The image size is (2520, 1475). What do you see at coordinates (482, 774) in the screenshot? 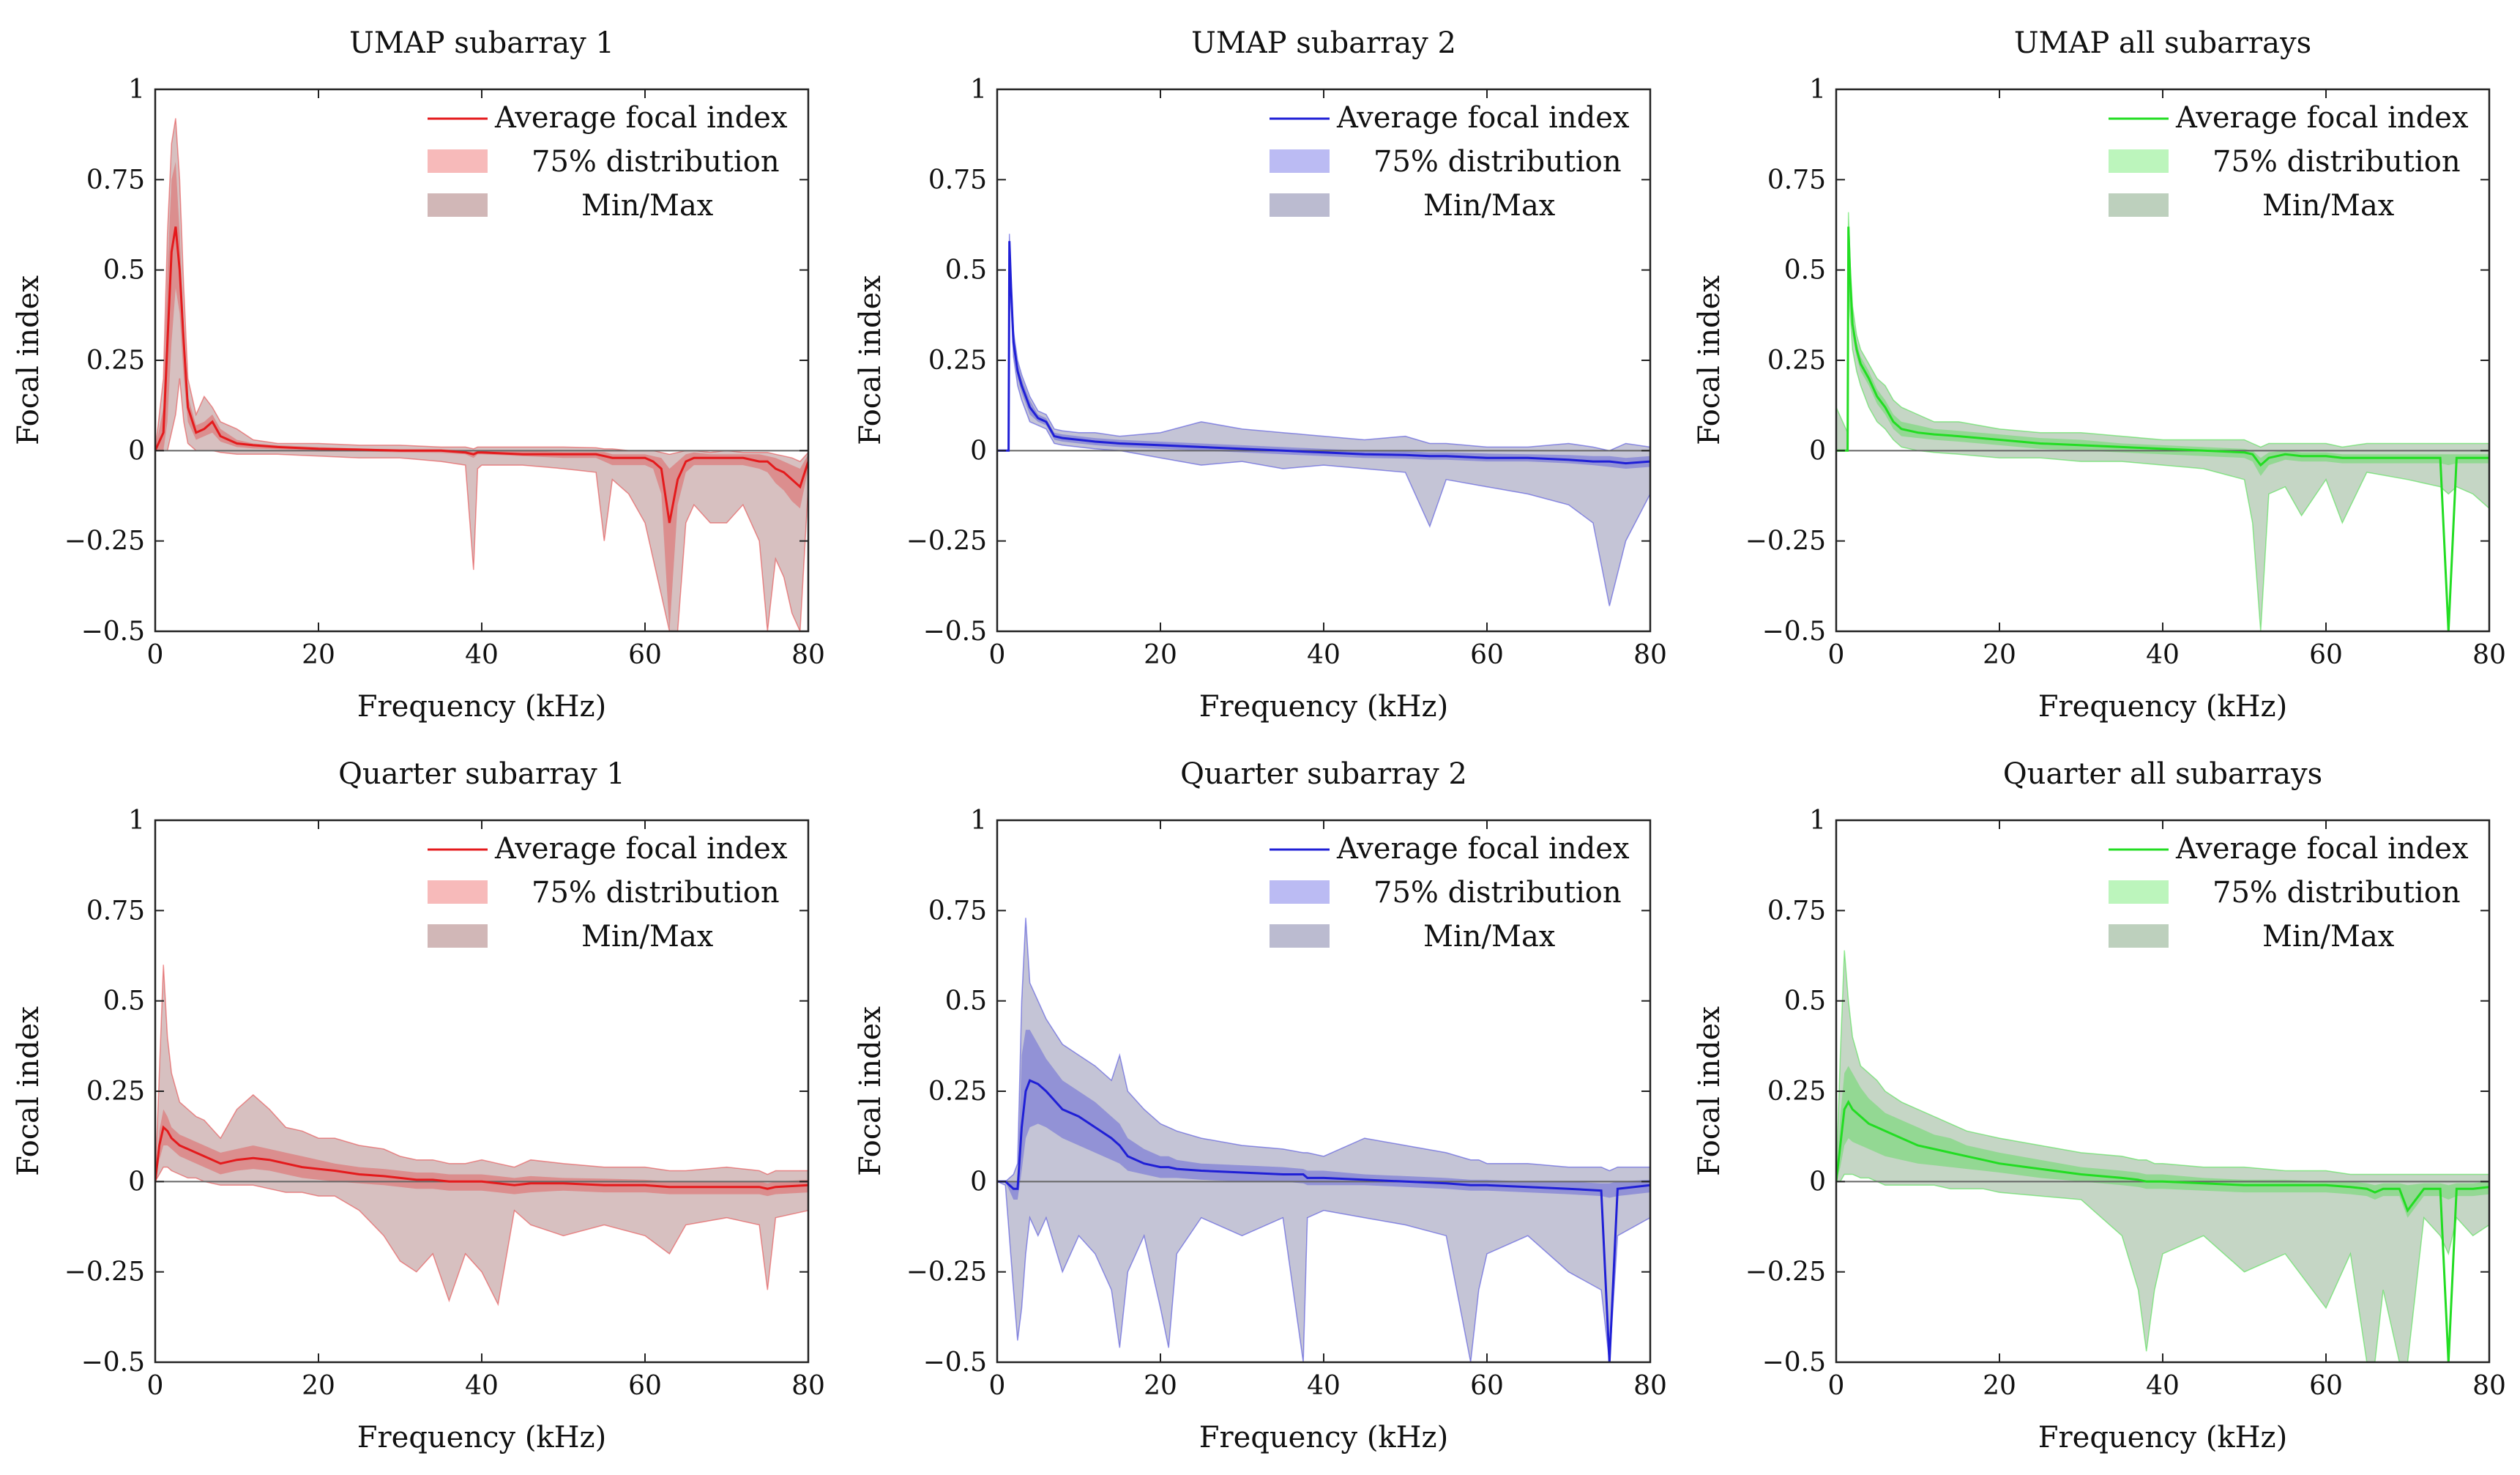
I see `chart-title: Quarter subarray 1` at bounding box center [482, 774].